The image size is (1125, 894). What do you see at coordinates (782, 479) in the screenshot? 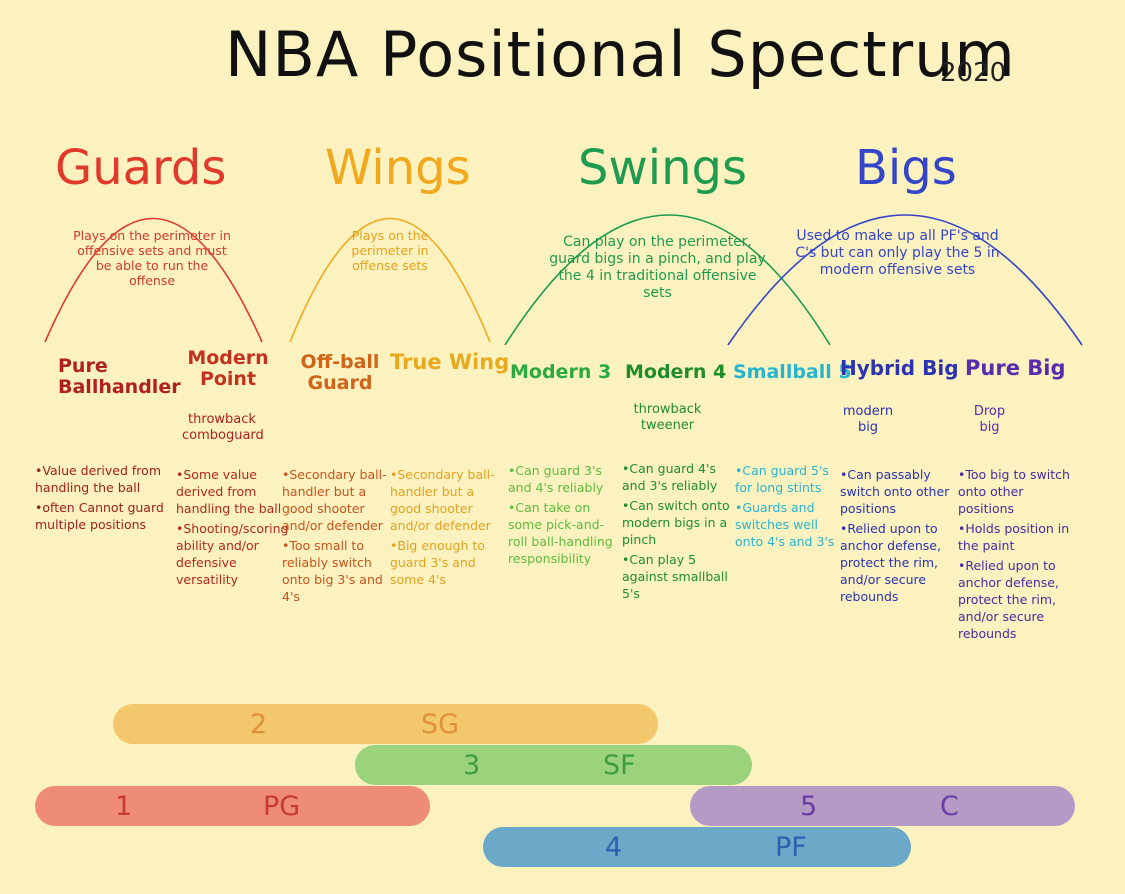
I see `bullet: •Can guard 5's for long stints` at bounding box center [782, 479].